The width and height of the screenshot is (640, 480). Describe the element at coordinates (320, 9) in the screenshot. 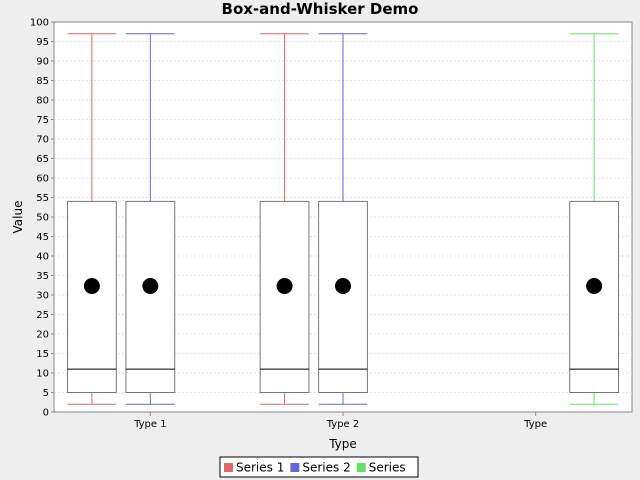

I see `chart-title: Box-and-Whisker Demo` at that location.